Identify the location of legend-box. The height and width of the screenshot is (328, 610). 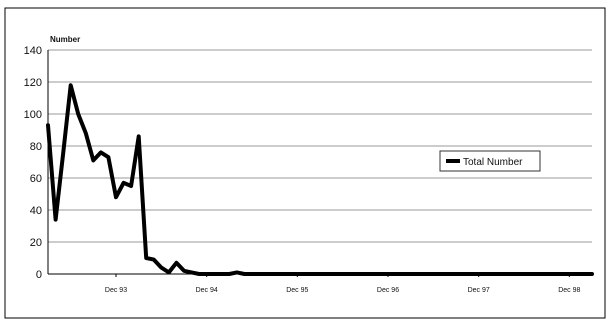
(490, 161).